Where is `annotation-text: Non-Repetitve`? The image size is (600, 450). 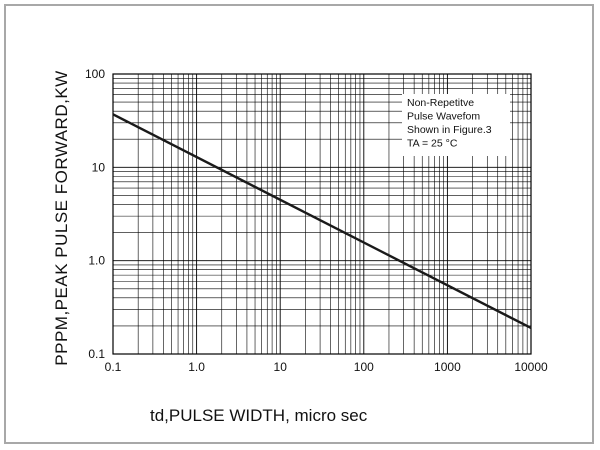
annotation-text: Non-Repetitve is located at coordinates (440, 103).